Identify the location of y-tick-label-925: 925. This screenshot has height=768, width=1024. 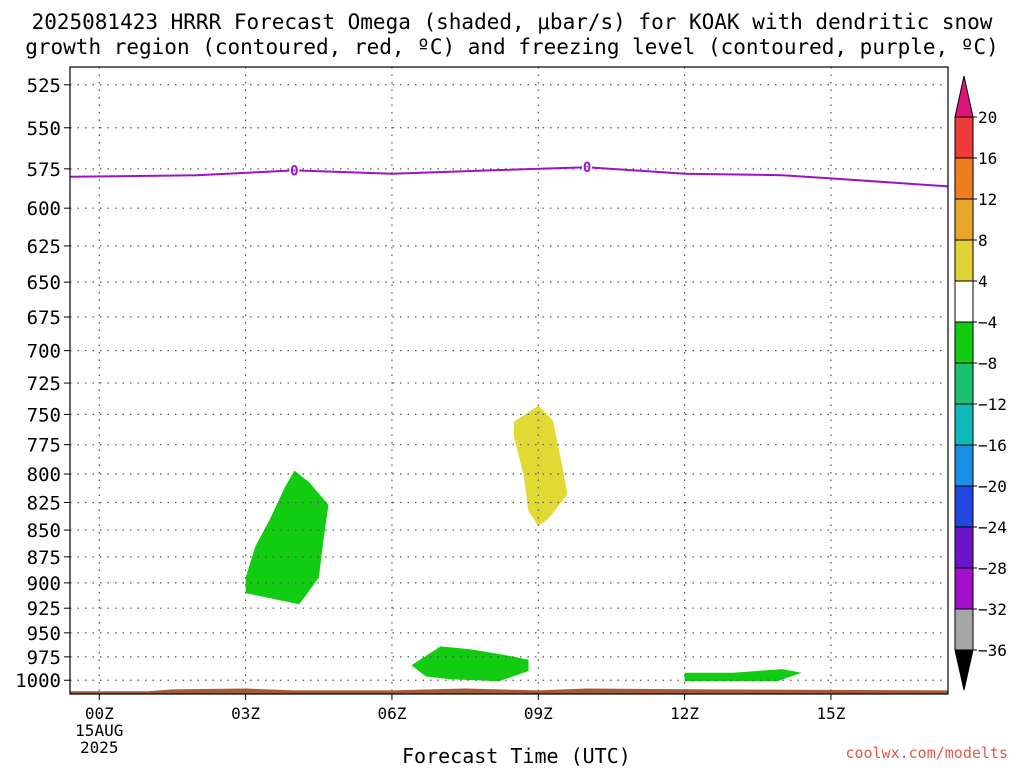
(44, 609).